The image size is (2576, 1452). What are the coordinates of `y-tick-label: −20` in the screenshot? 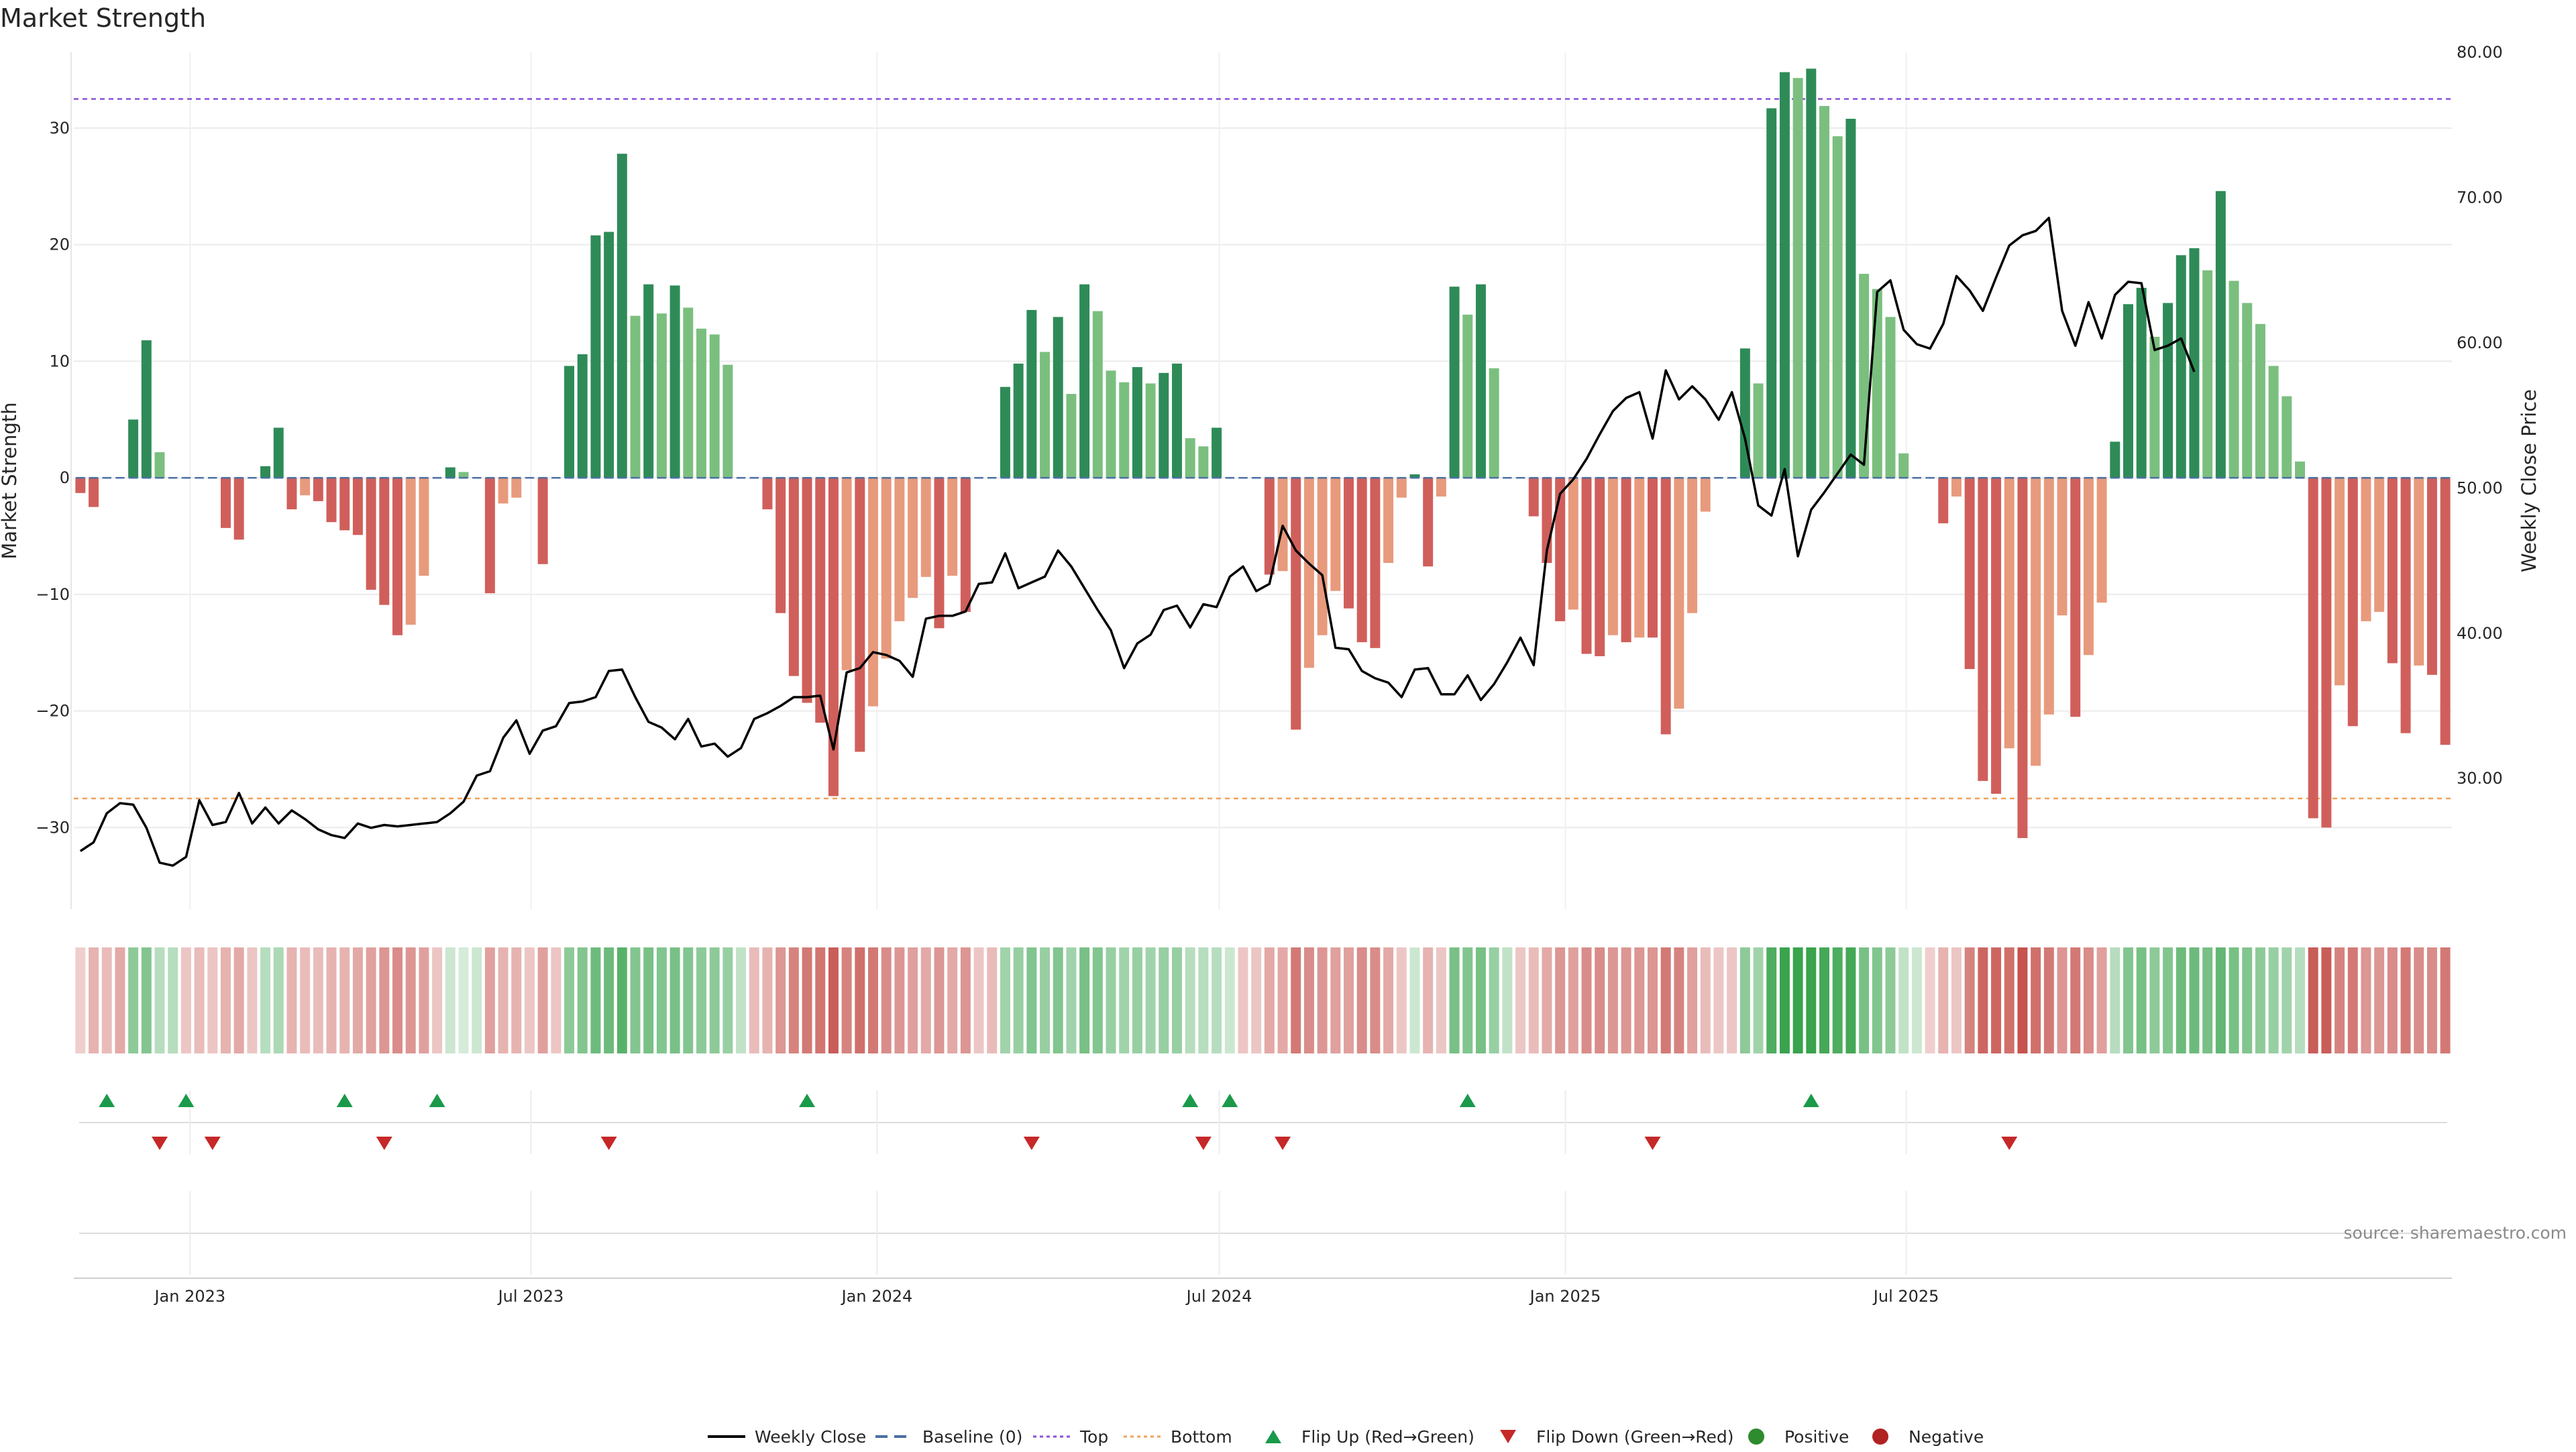 It's located at (53, 712).